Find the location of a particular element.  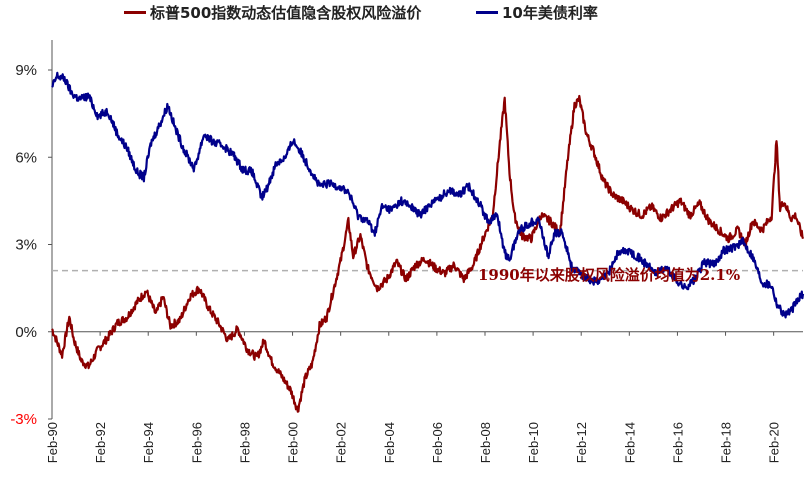

x-tick-label: Feb-18 is located at coordinates (726, 442).